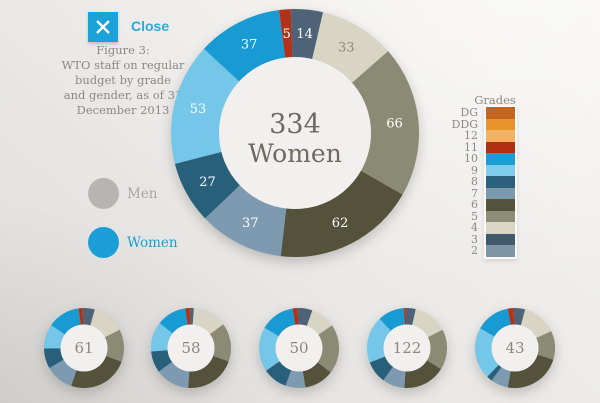 Image resolution: width=600 pixels, height=403 pixels. I want to click on small-donut-total-4: 43, so click(515, 348).